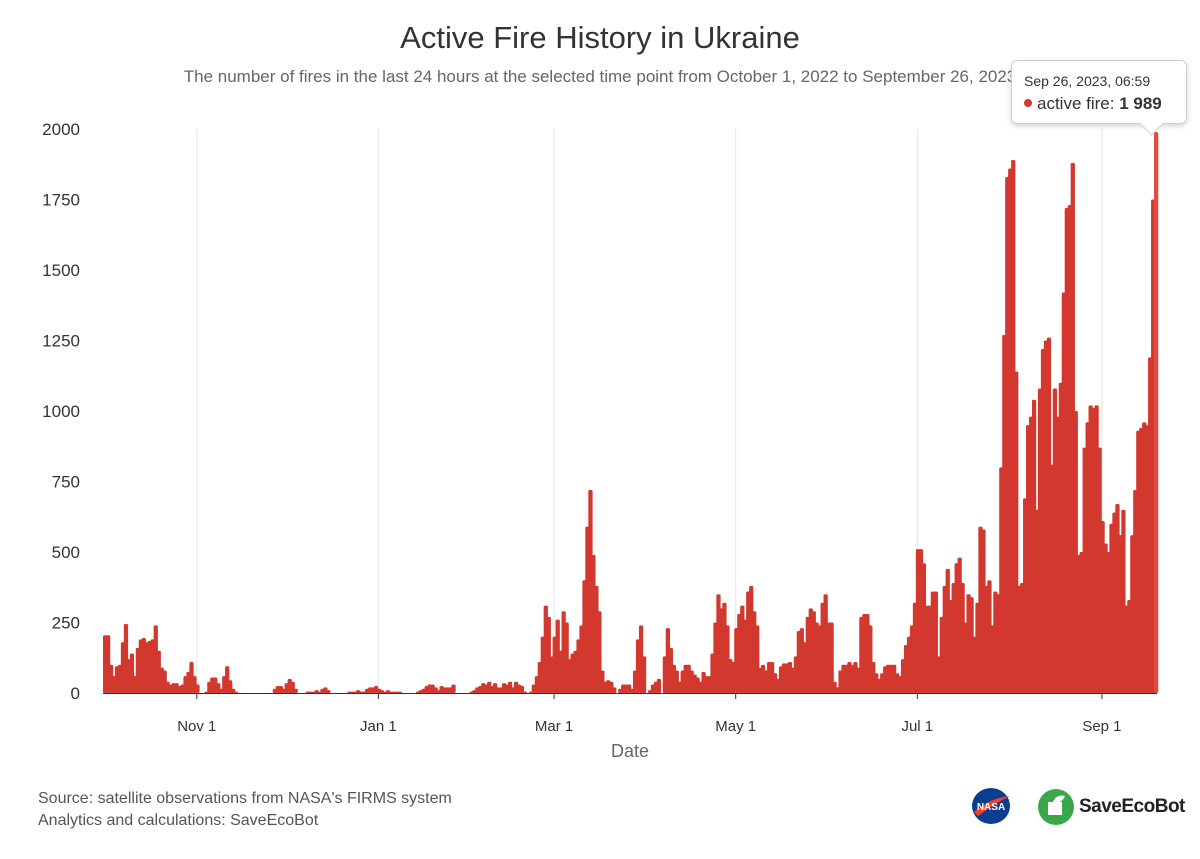 Image resolution: width=1200 pixels, height=859 pixels. I want to click on y-tick-label: 1750, so click(61, 200).